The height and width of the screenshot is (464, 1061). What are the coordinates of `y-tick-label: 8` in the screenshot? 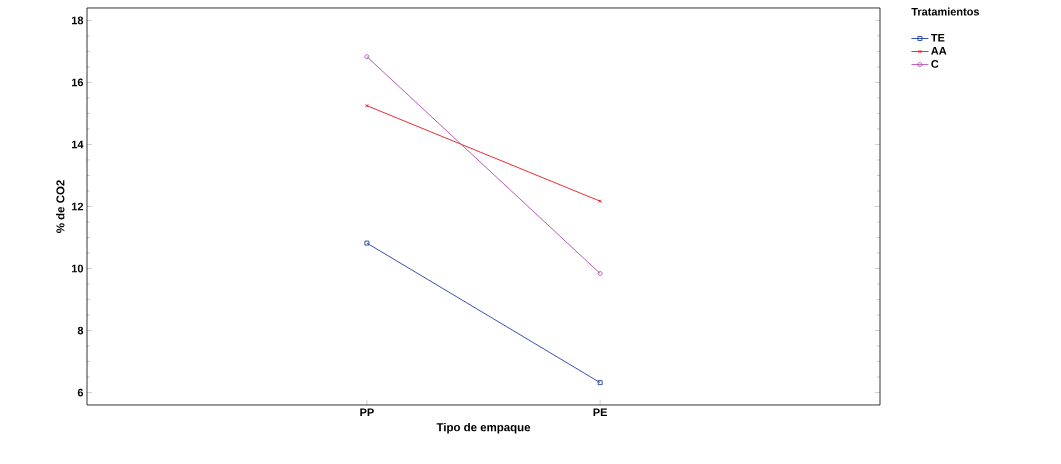 It's located at (80, 330).